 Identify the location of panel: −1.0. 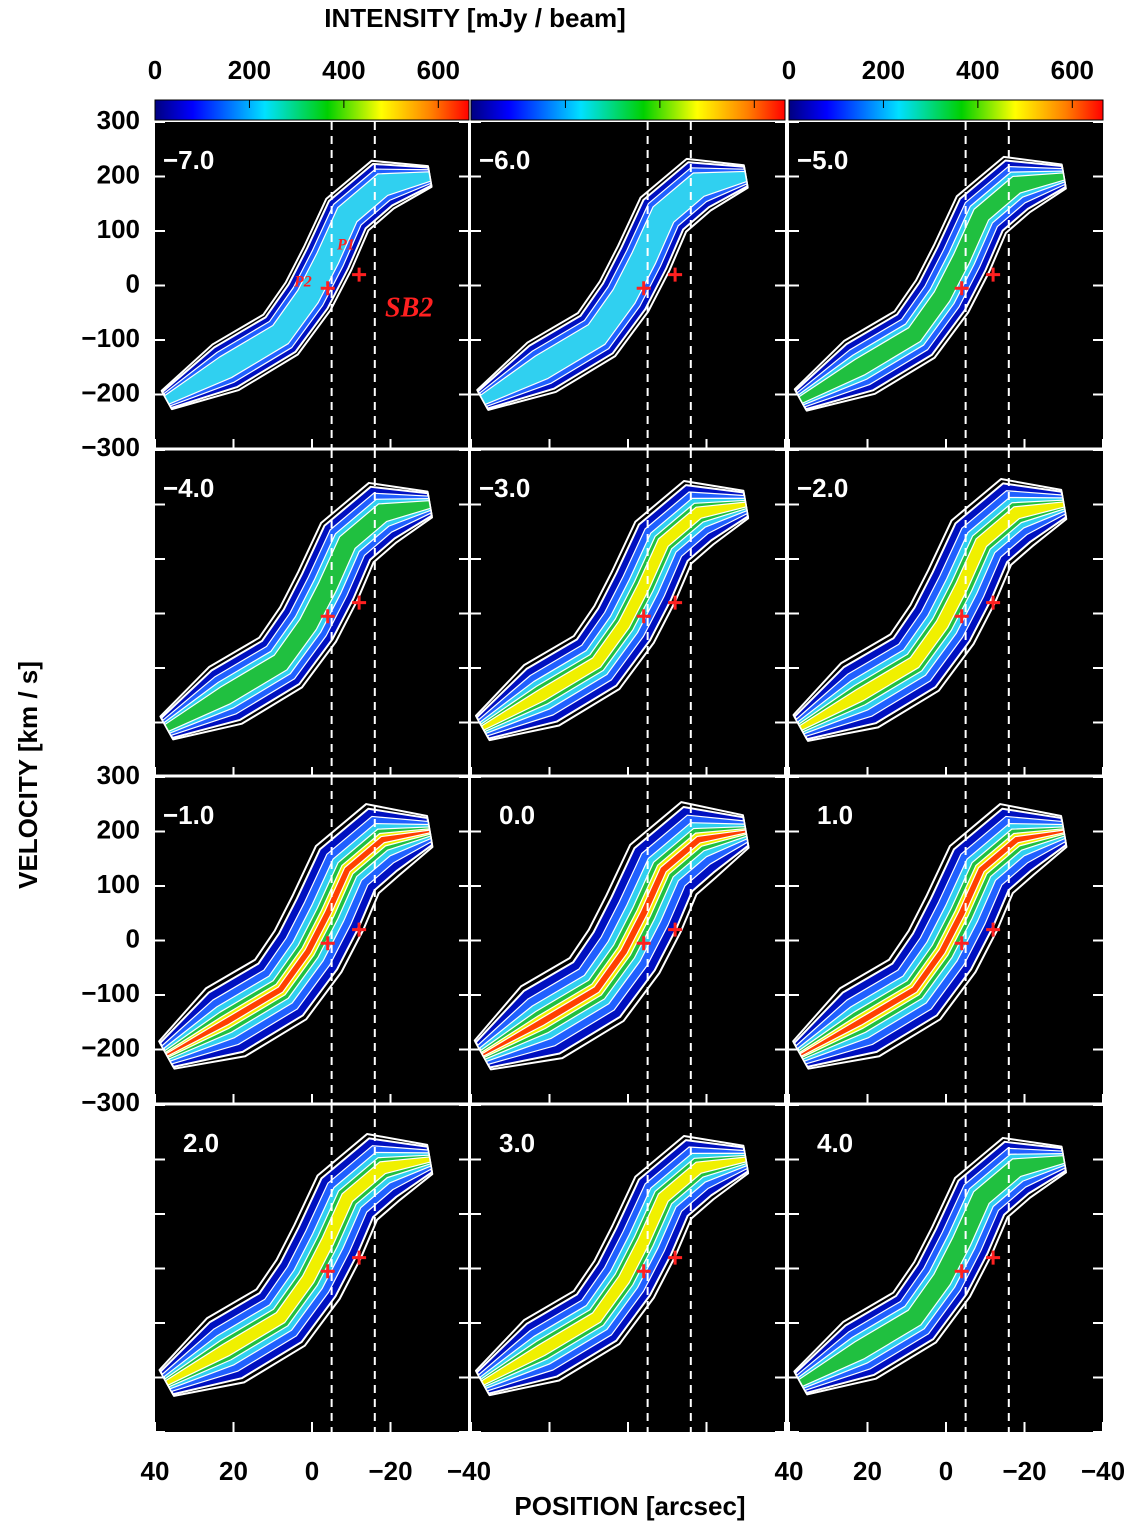
(312, 940).